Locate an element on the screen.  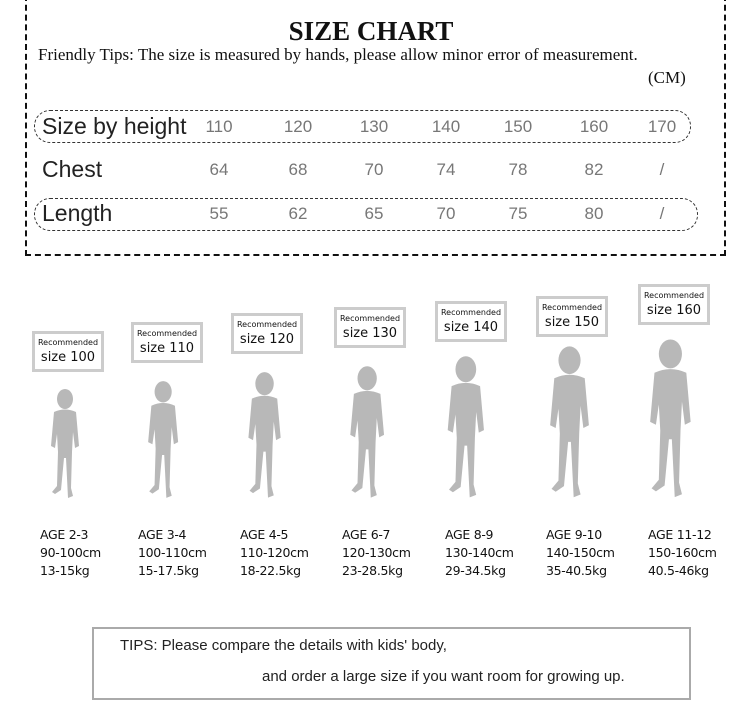
weight-range: 15-17.5kg is located at coordinates (168, 570).